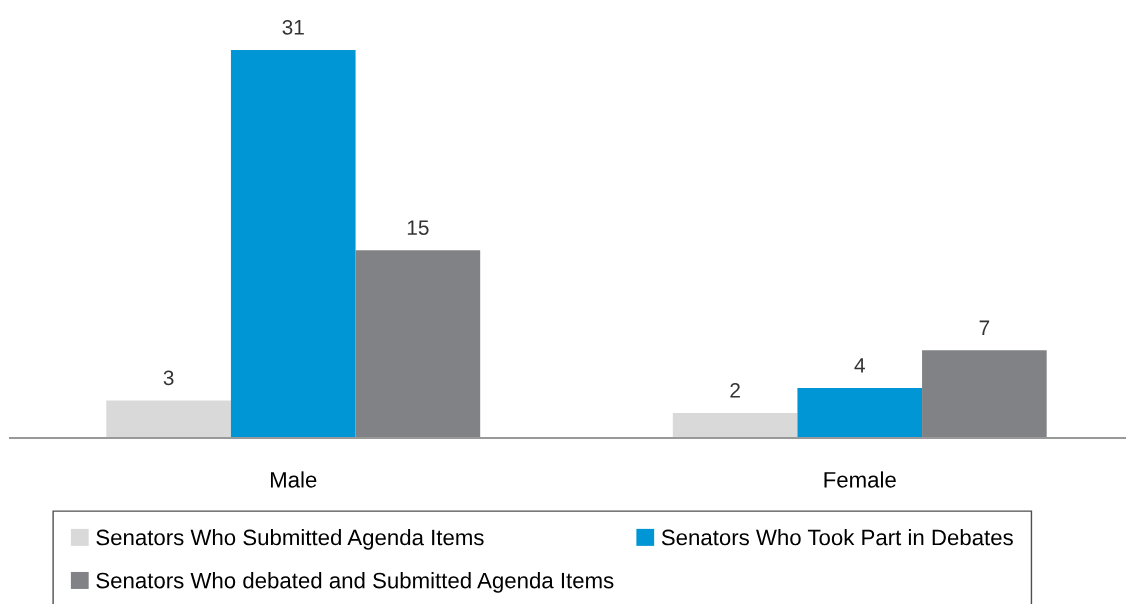  Describe the element at coordinates (355, 582) in the screenshot. I see `legend-label: Senators Who debated and Submitted Agenda Items` at that location.